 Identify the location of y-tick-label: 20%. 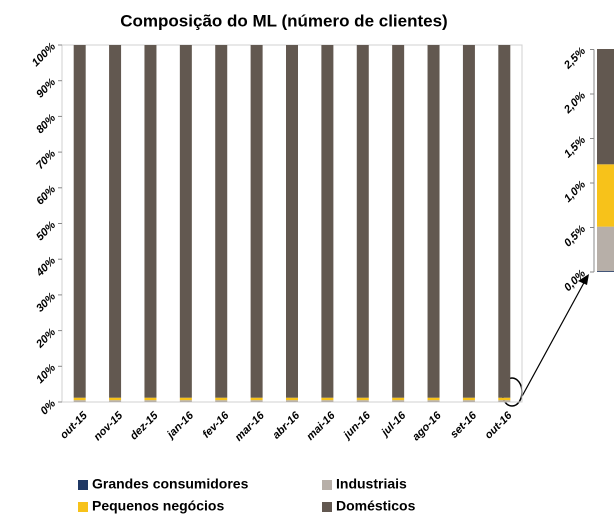
(45, 338).